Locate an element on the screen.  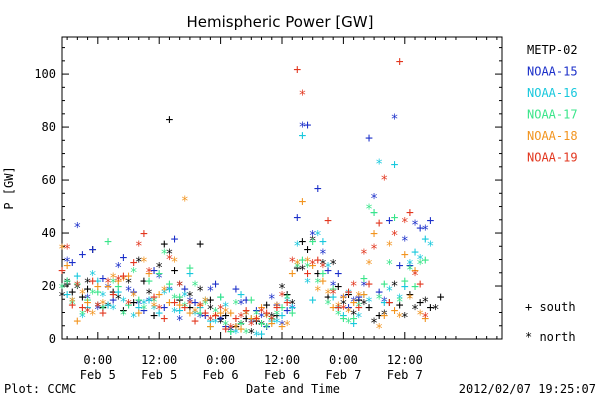
x-tick-date-label: Feb 6 is located at coordinates (282, 375).